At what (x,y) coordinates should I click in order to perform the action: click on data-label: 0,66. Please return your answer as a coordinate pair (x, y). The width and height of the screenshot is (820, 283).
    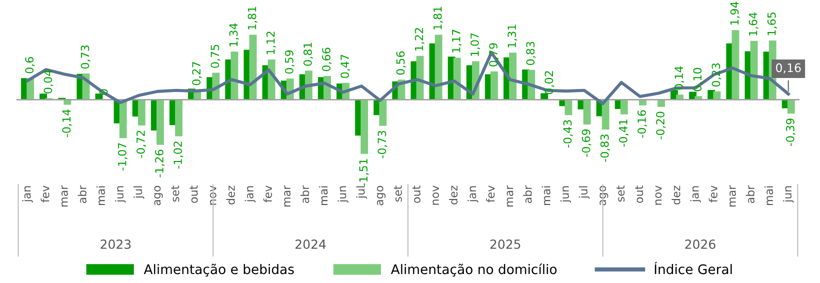
    Looking at the image, I should click on (327, 60).